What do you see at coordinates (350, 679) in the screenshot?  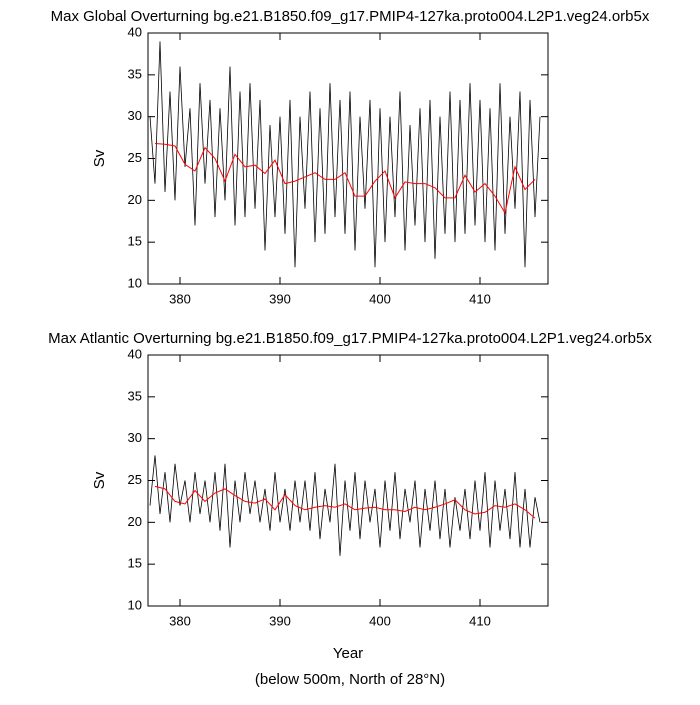 I see `caption: (below 500m, North of 28°N)` at bounding box center [350, 679].